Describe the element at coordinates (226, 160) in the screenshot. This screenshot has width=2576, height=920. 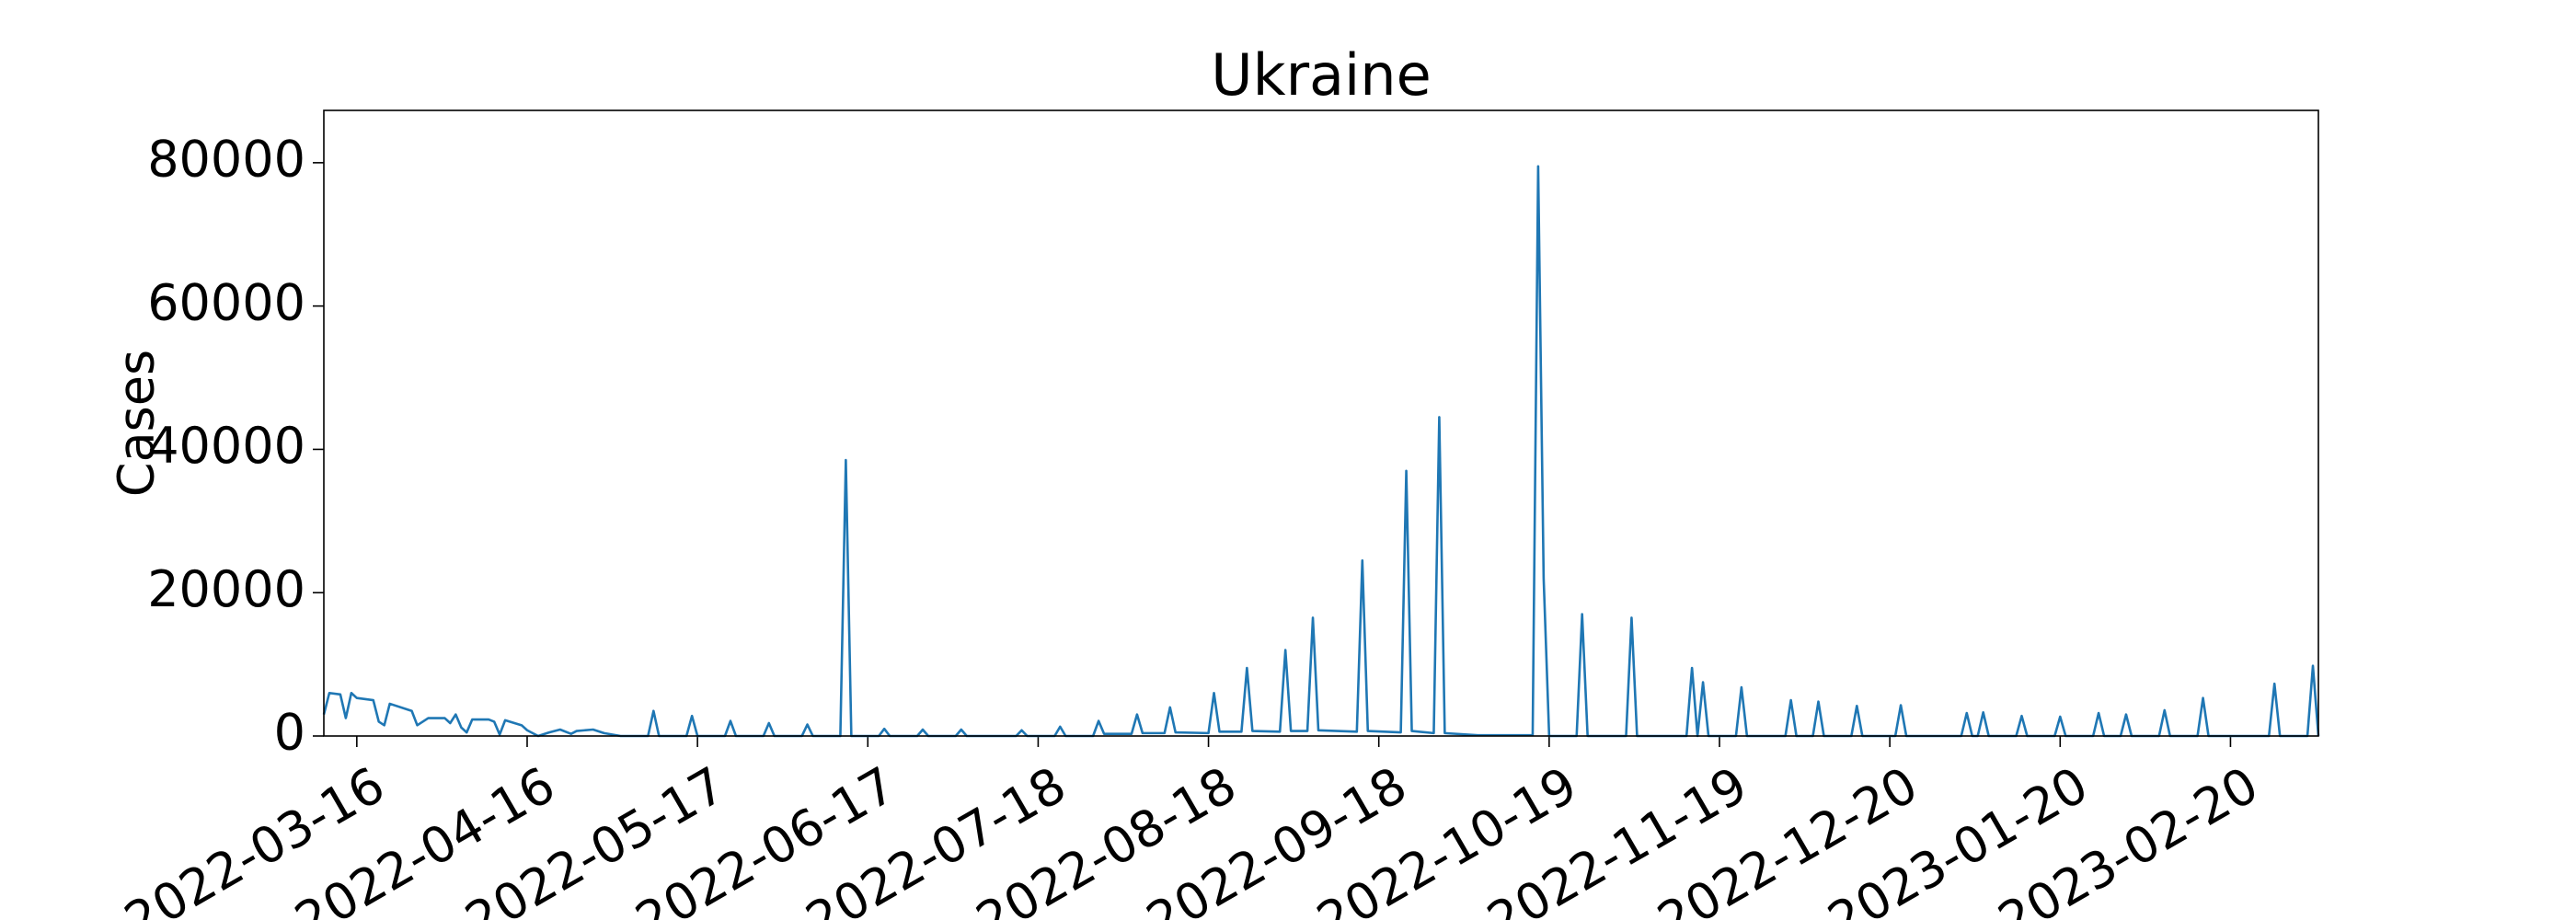
I see `y-tick-label: 80000` at that location.